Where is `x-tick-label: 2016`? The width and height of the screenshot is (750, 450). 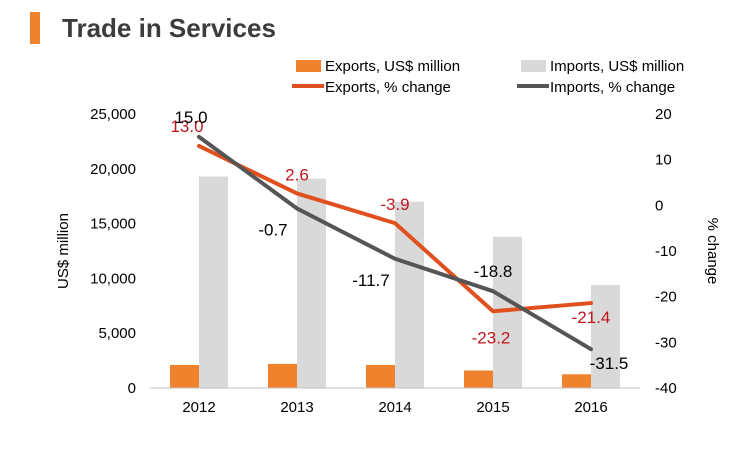
x-tick-label: 2016 is located at coordinates (590, 407).